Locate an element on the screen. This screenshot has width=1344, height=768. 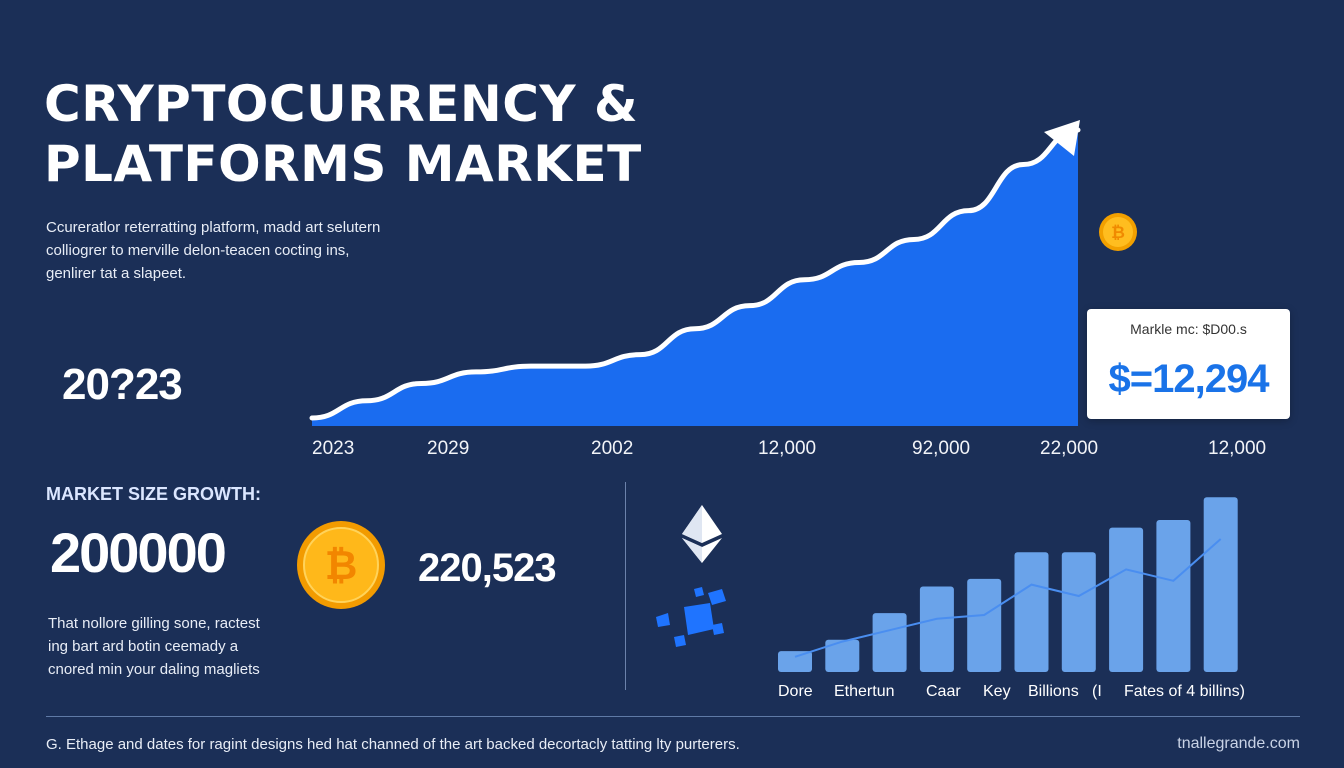
page-title: Cryptocurrency & Platforms Market is located at coordinates (364, 134).